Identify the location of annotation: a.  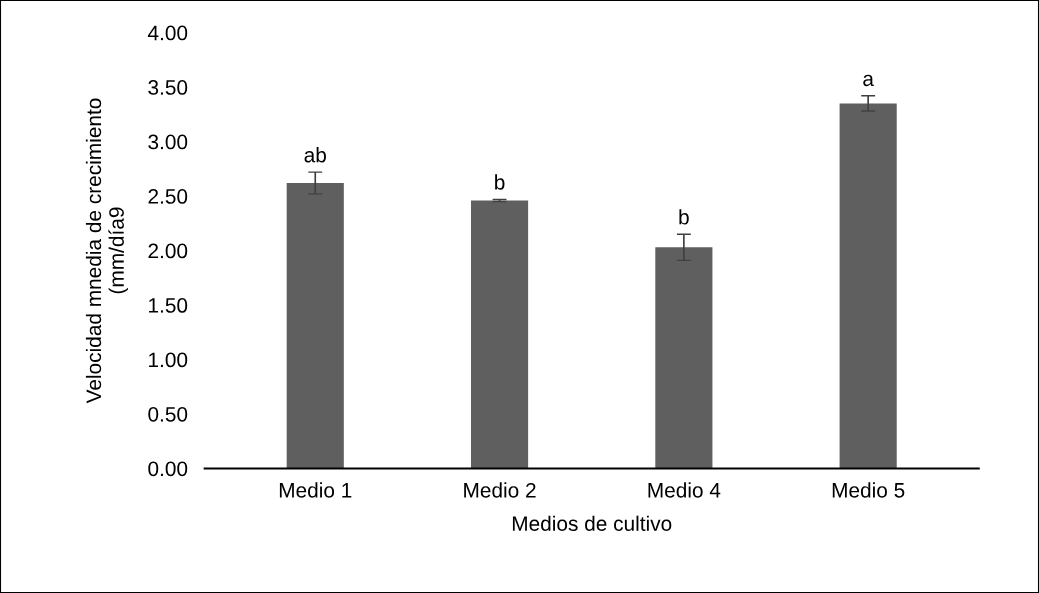
(868, 80).